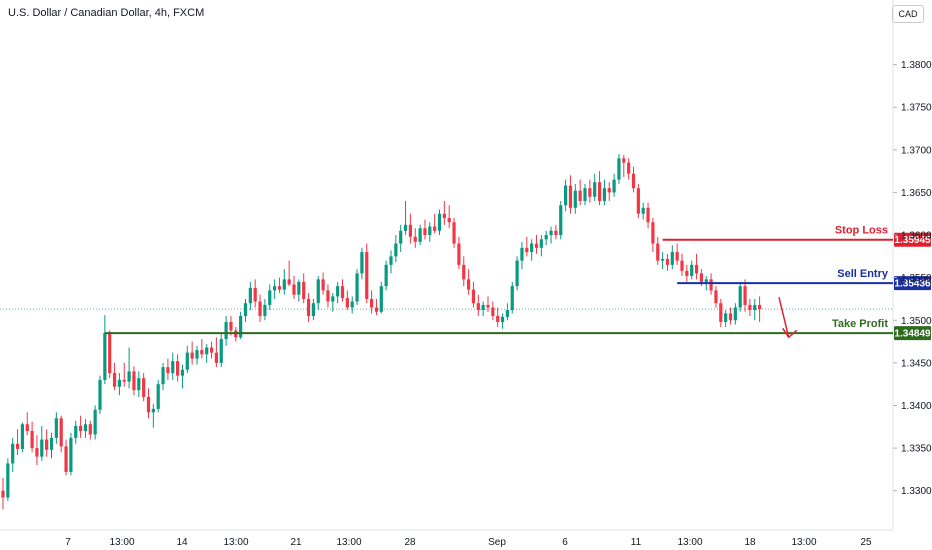  Describe the element at coordinates (866, 542) in the screenshot. I see `x-tick-label: 25` at that location.